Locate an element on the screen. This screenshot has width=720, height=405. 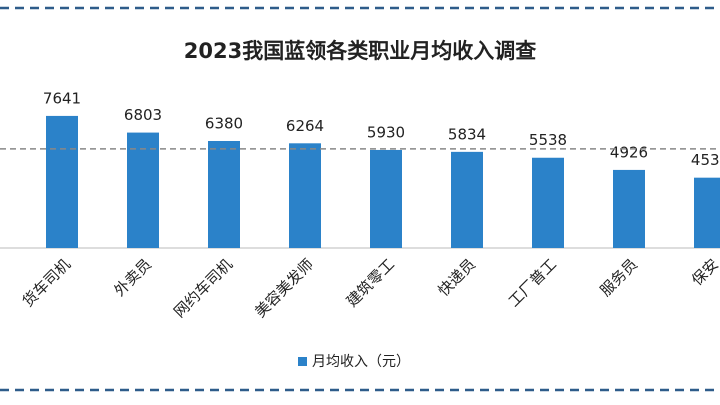
value-label: 4536 is located at coordinates (705, 160).